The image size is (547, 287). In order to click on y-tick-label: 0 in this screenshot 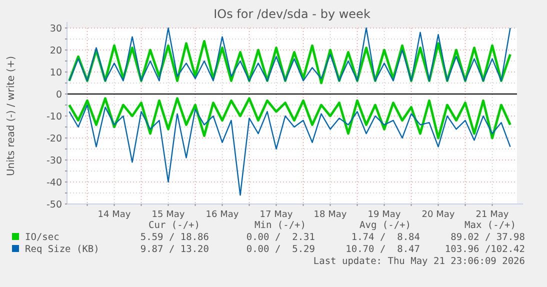, I will do `click(59, 94)`.